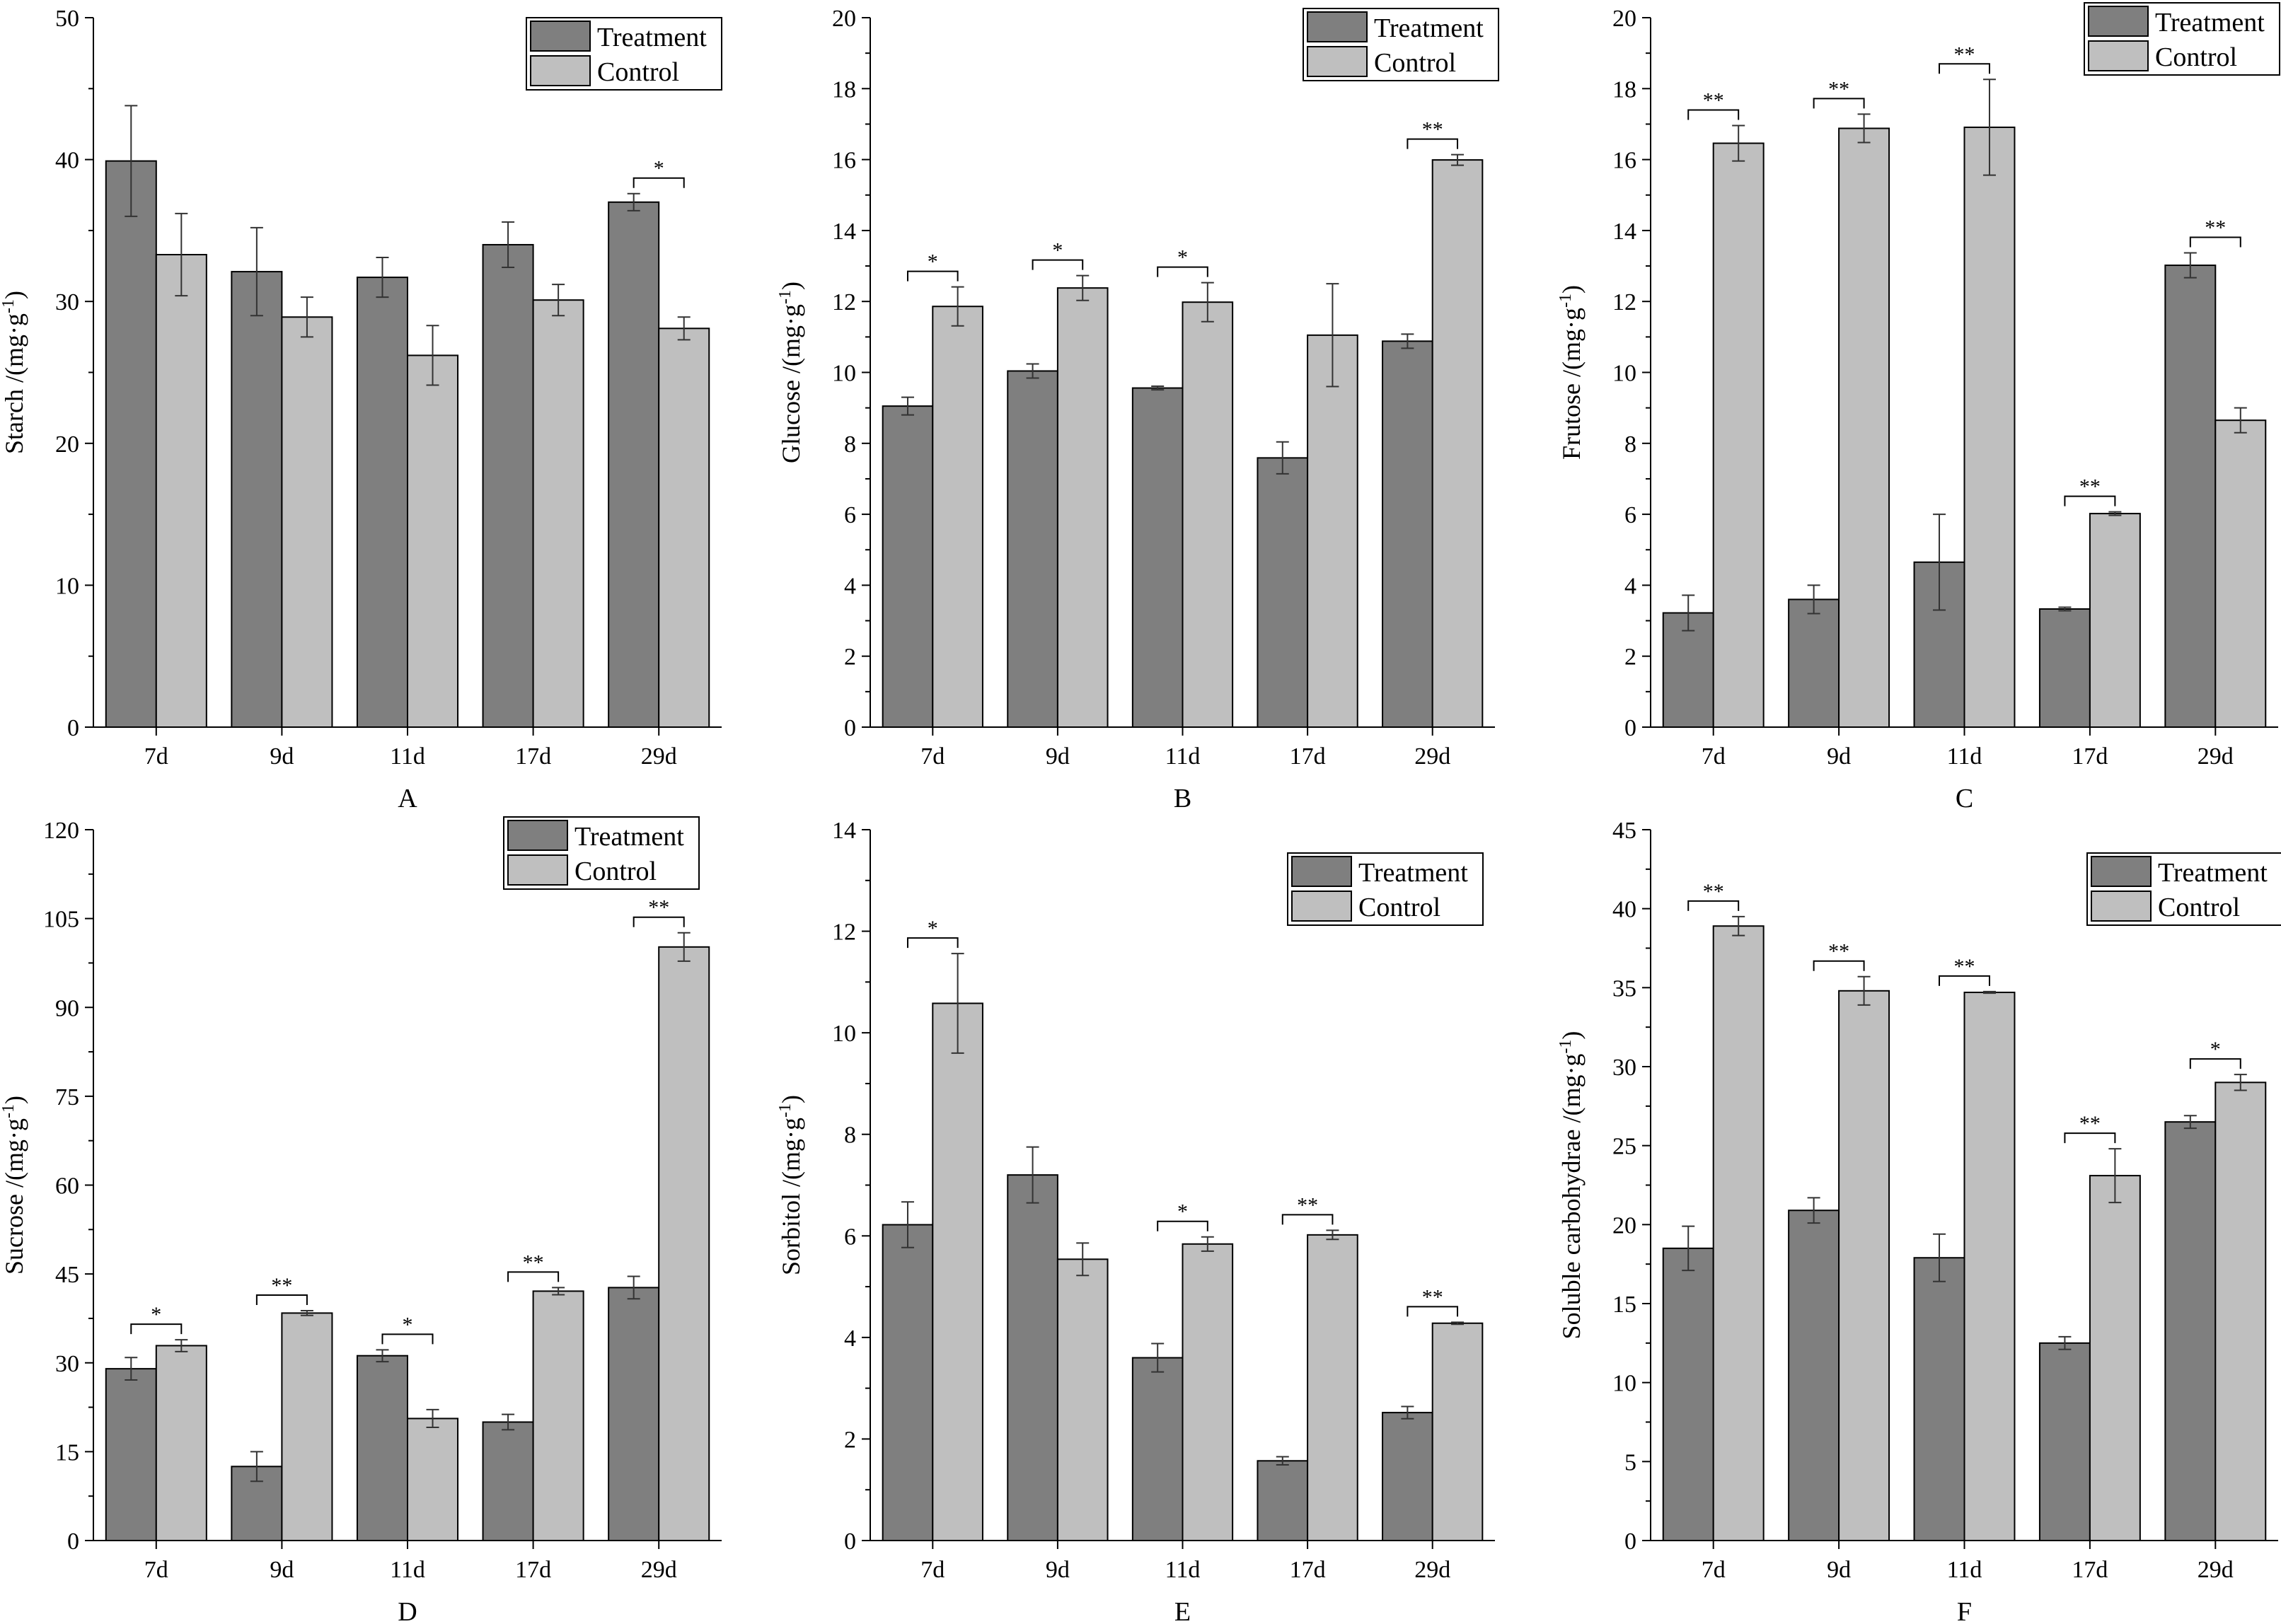  What do you see at coordinates (1964, 1610) in the screenshot?
I see `panel-label: F` at bounding box center [1964, 1610].